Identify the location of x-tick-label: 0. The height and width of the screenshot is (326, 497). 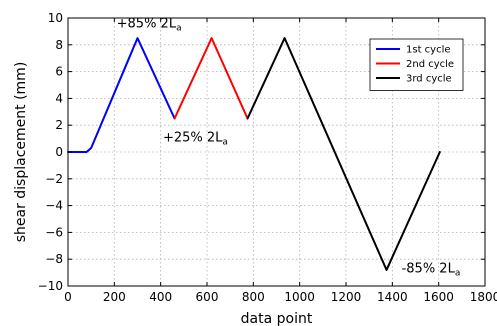
(68, 297).